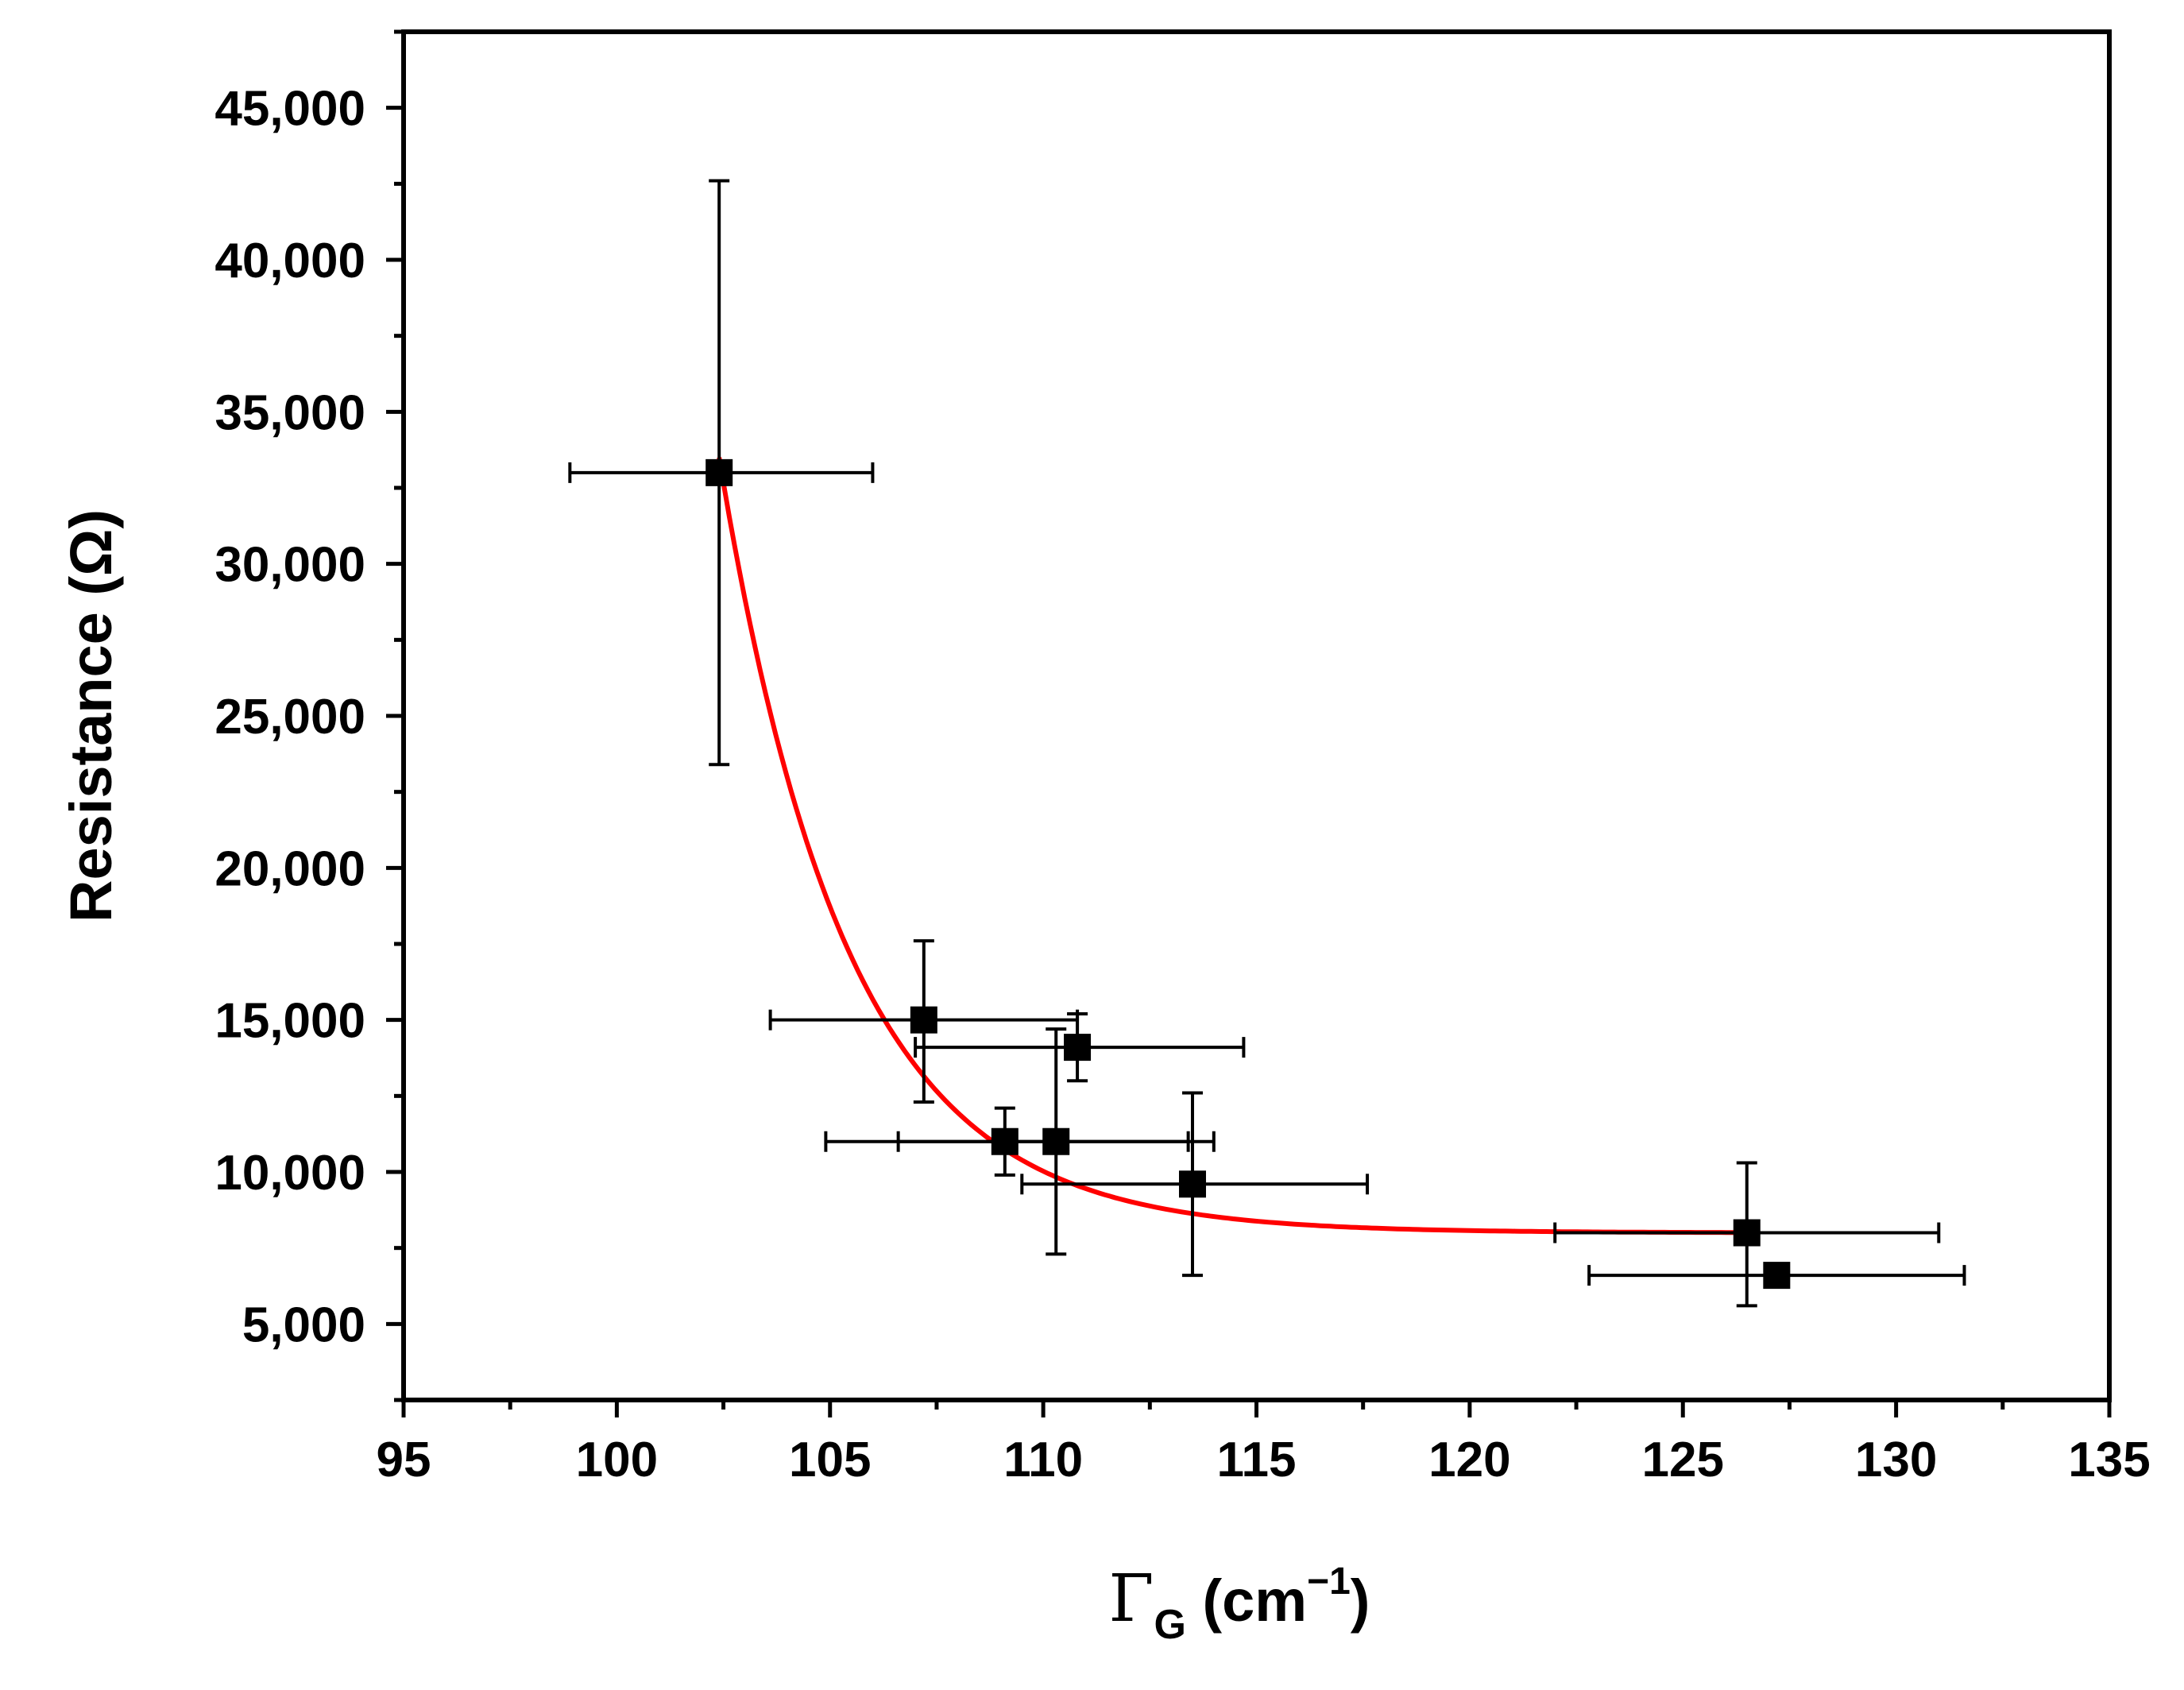 The image size is (2184, 1690). What do you see at coordinates (1246, 1601) in the screenshot?
I see `x-axis-unit: (cm` at bounding box center [1246, 1601].